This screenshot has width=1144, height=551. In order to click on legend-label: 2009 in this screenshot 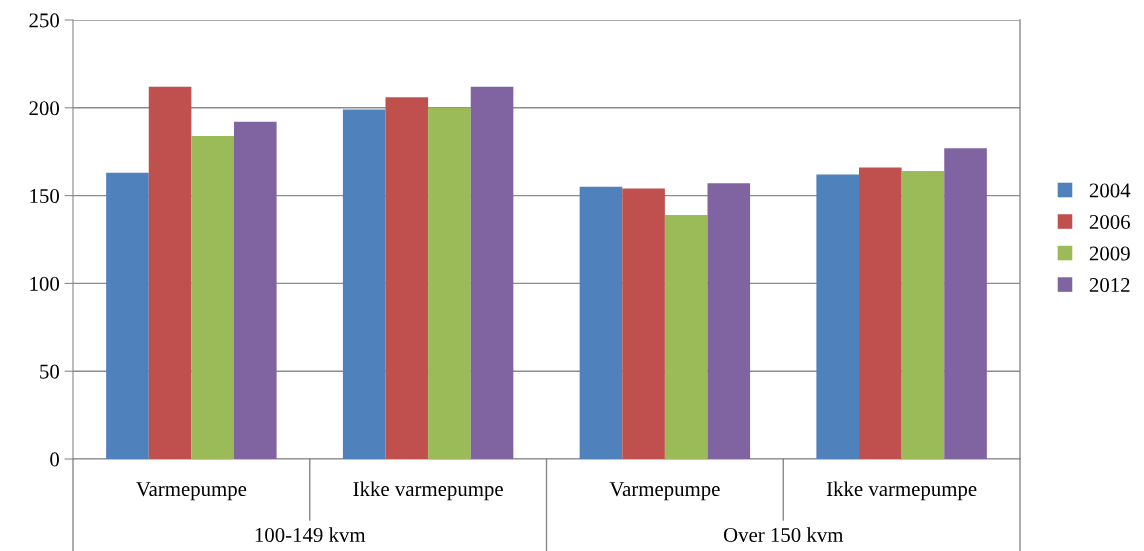, I will do `click(1109, 253)`.